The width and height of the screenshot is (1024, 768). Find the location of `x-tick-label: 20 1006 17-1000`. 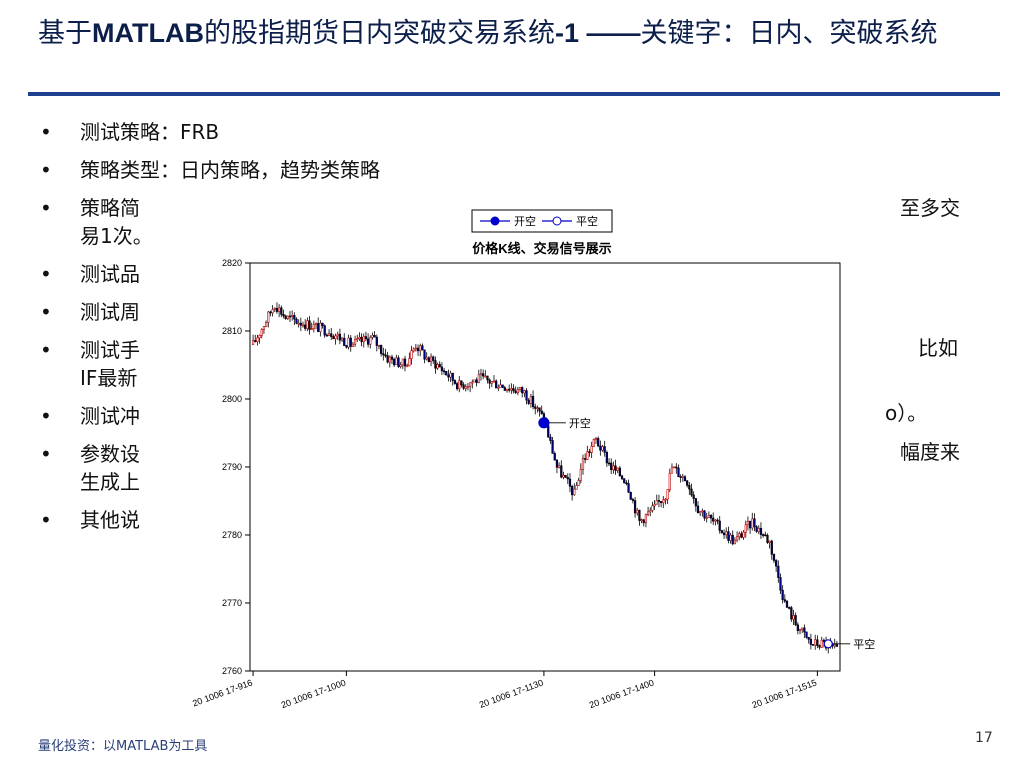

x-tick-label: 20 1006 17-1000 is located at coordinates (313, 693).